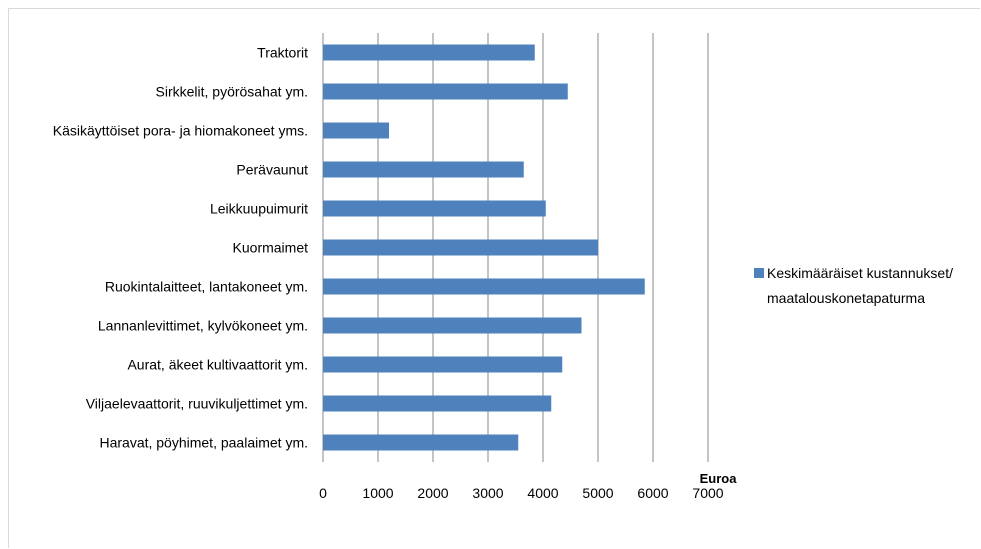 Image resolution: width=981 pixels, height=549 pixels. I want to click on x-tick-label: 1000, so click(377, 493).